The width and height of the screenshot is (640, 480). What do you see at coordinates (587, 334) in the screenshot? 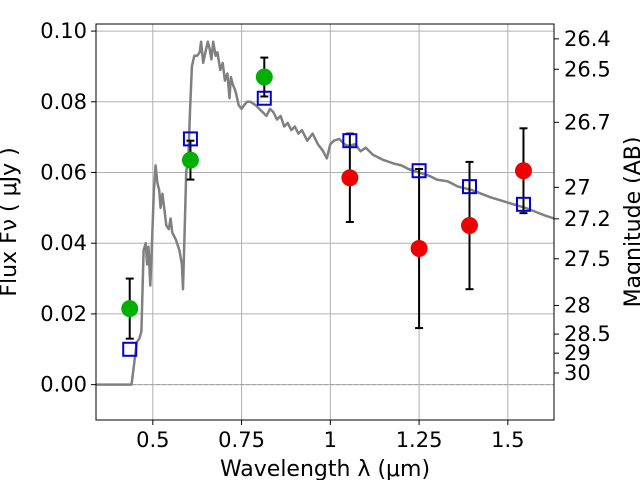
I see `magnitude-tick-label: 28.5` at bounding box center [587, 334].